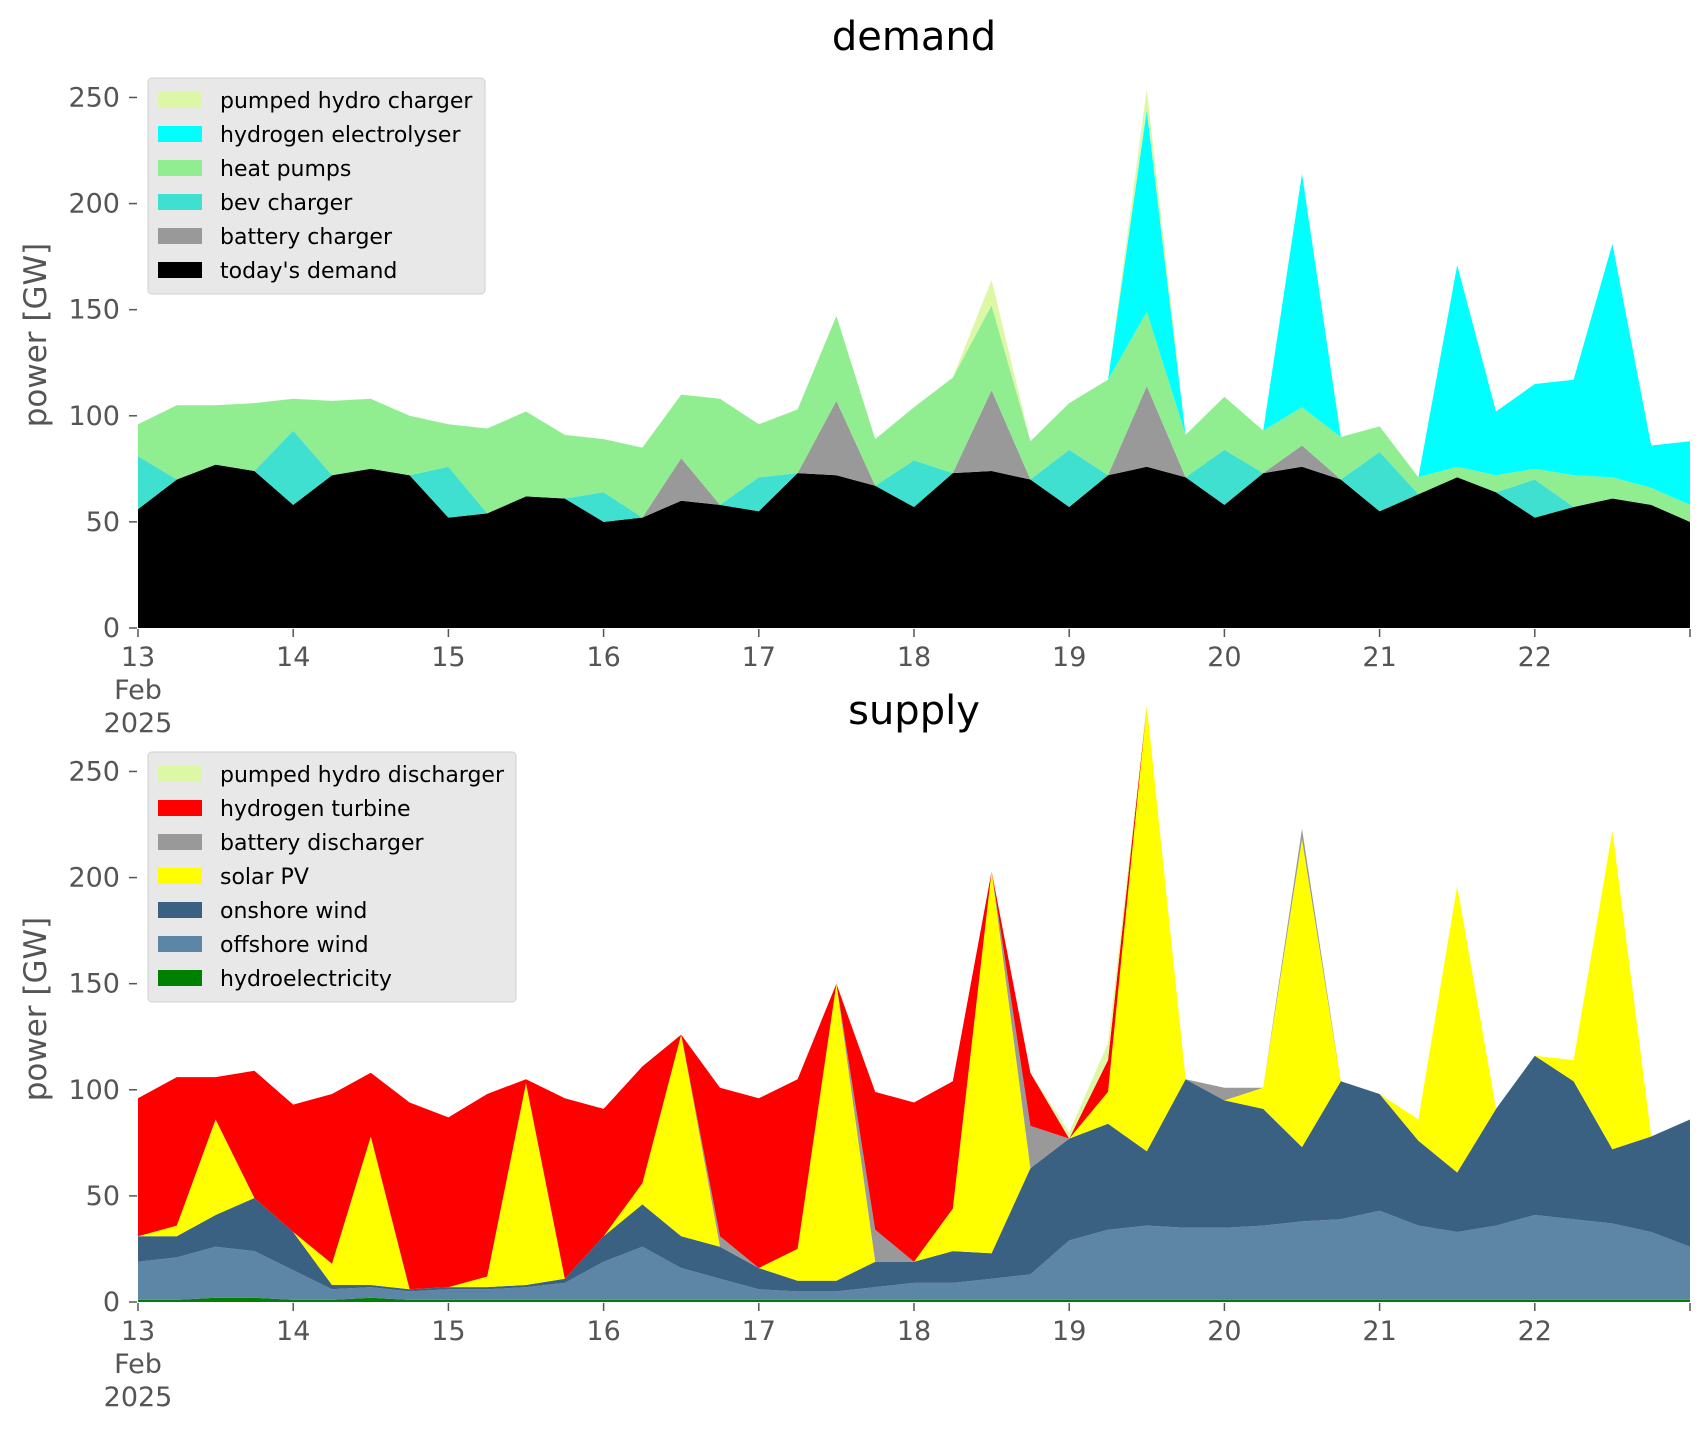  What do you see at coordinates (264, 877) in the screenshot?
I see `supply-legend-label-solar-pv: solar PV` at bounding box center [264, 877].